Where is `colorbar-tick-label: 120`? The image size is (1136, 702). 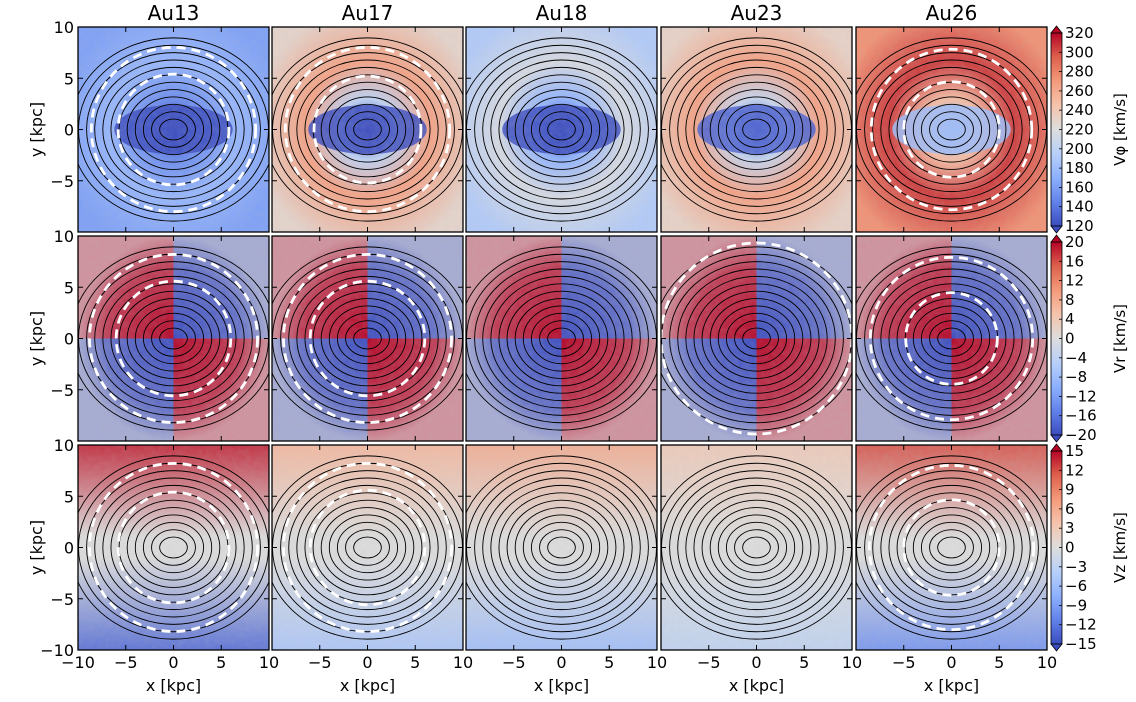 colorbar-tick-label: 120 is located at coordinates (1079, 226).